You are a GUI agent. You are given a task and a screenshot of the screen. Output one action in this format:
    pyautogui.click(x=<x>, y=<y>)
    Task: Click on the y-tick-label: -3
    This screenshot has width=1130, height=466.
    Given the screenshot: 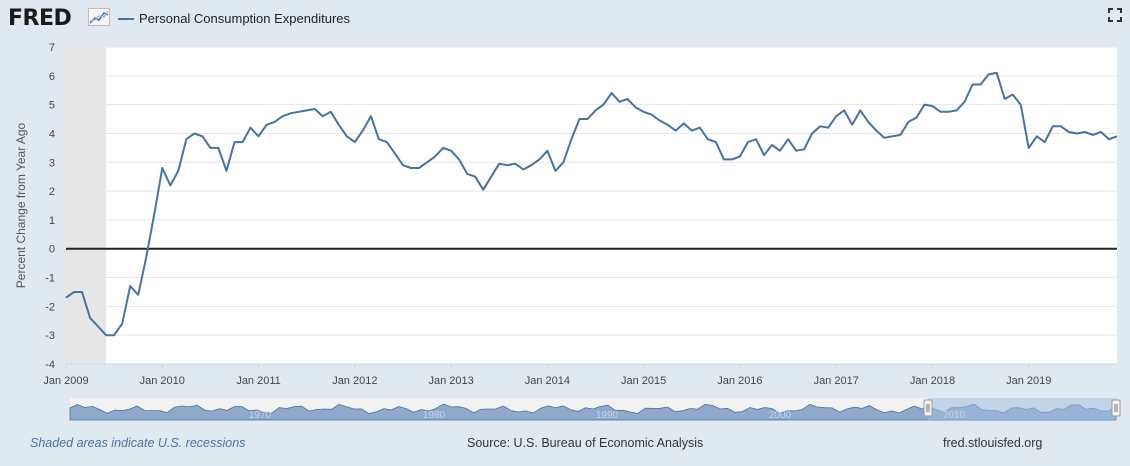 What is the action you would take?
    pyautogui.click(x=50, y=336)
    